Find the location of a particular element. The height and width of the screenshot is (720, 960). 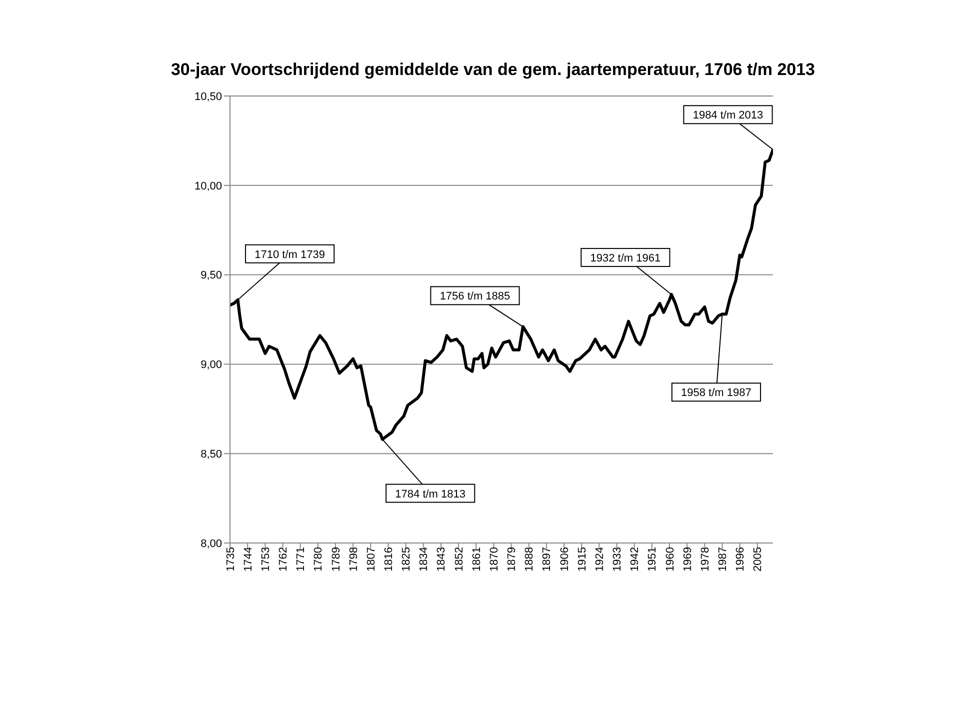

chart-title: 30-jaar Voortschrijdend gemiddelde van de gem. jaartemperatuur, 1706 t/m 2013 is located at coordinates (493, 70).